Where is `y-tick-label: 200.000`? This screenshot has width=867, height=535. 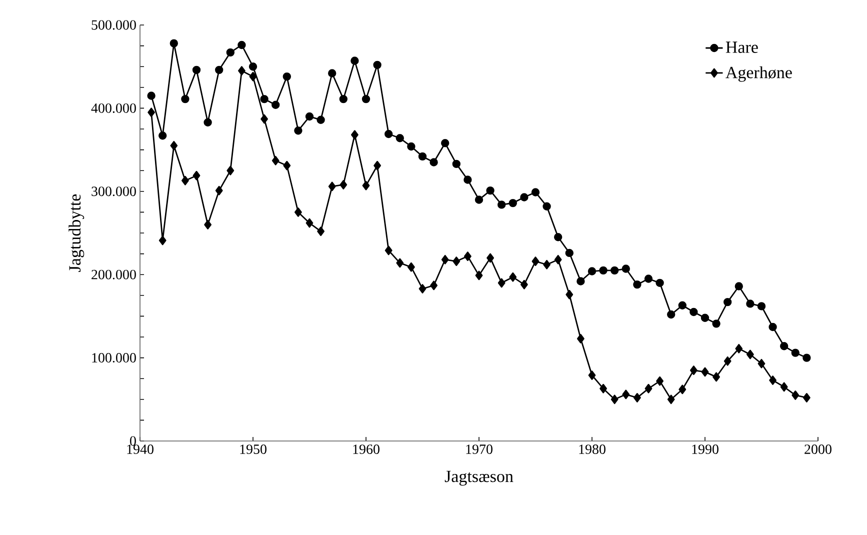 y-tick-label: 200.000 is located at coordinates (114, 275).